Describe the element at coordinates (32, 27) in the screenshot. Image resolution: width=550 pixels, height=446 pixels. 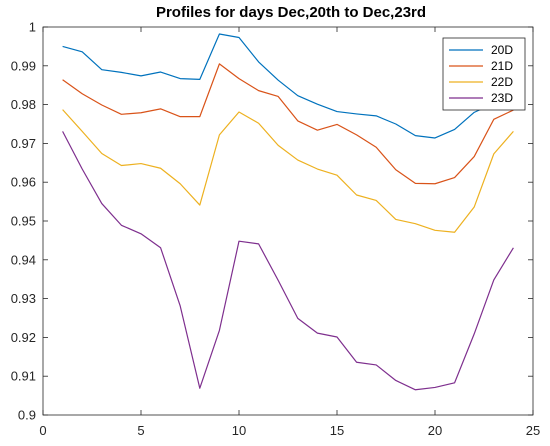
I see `y-tick-label: 1` at that location.